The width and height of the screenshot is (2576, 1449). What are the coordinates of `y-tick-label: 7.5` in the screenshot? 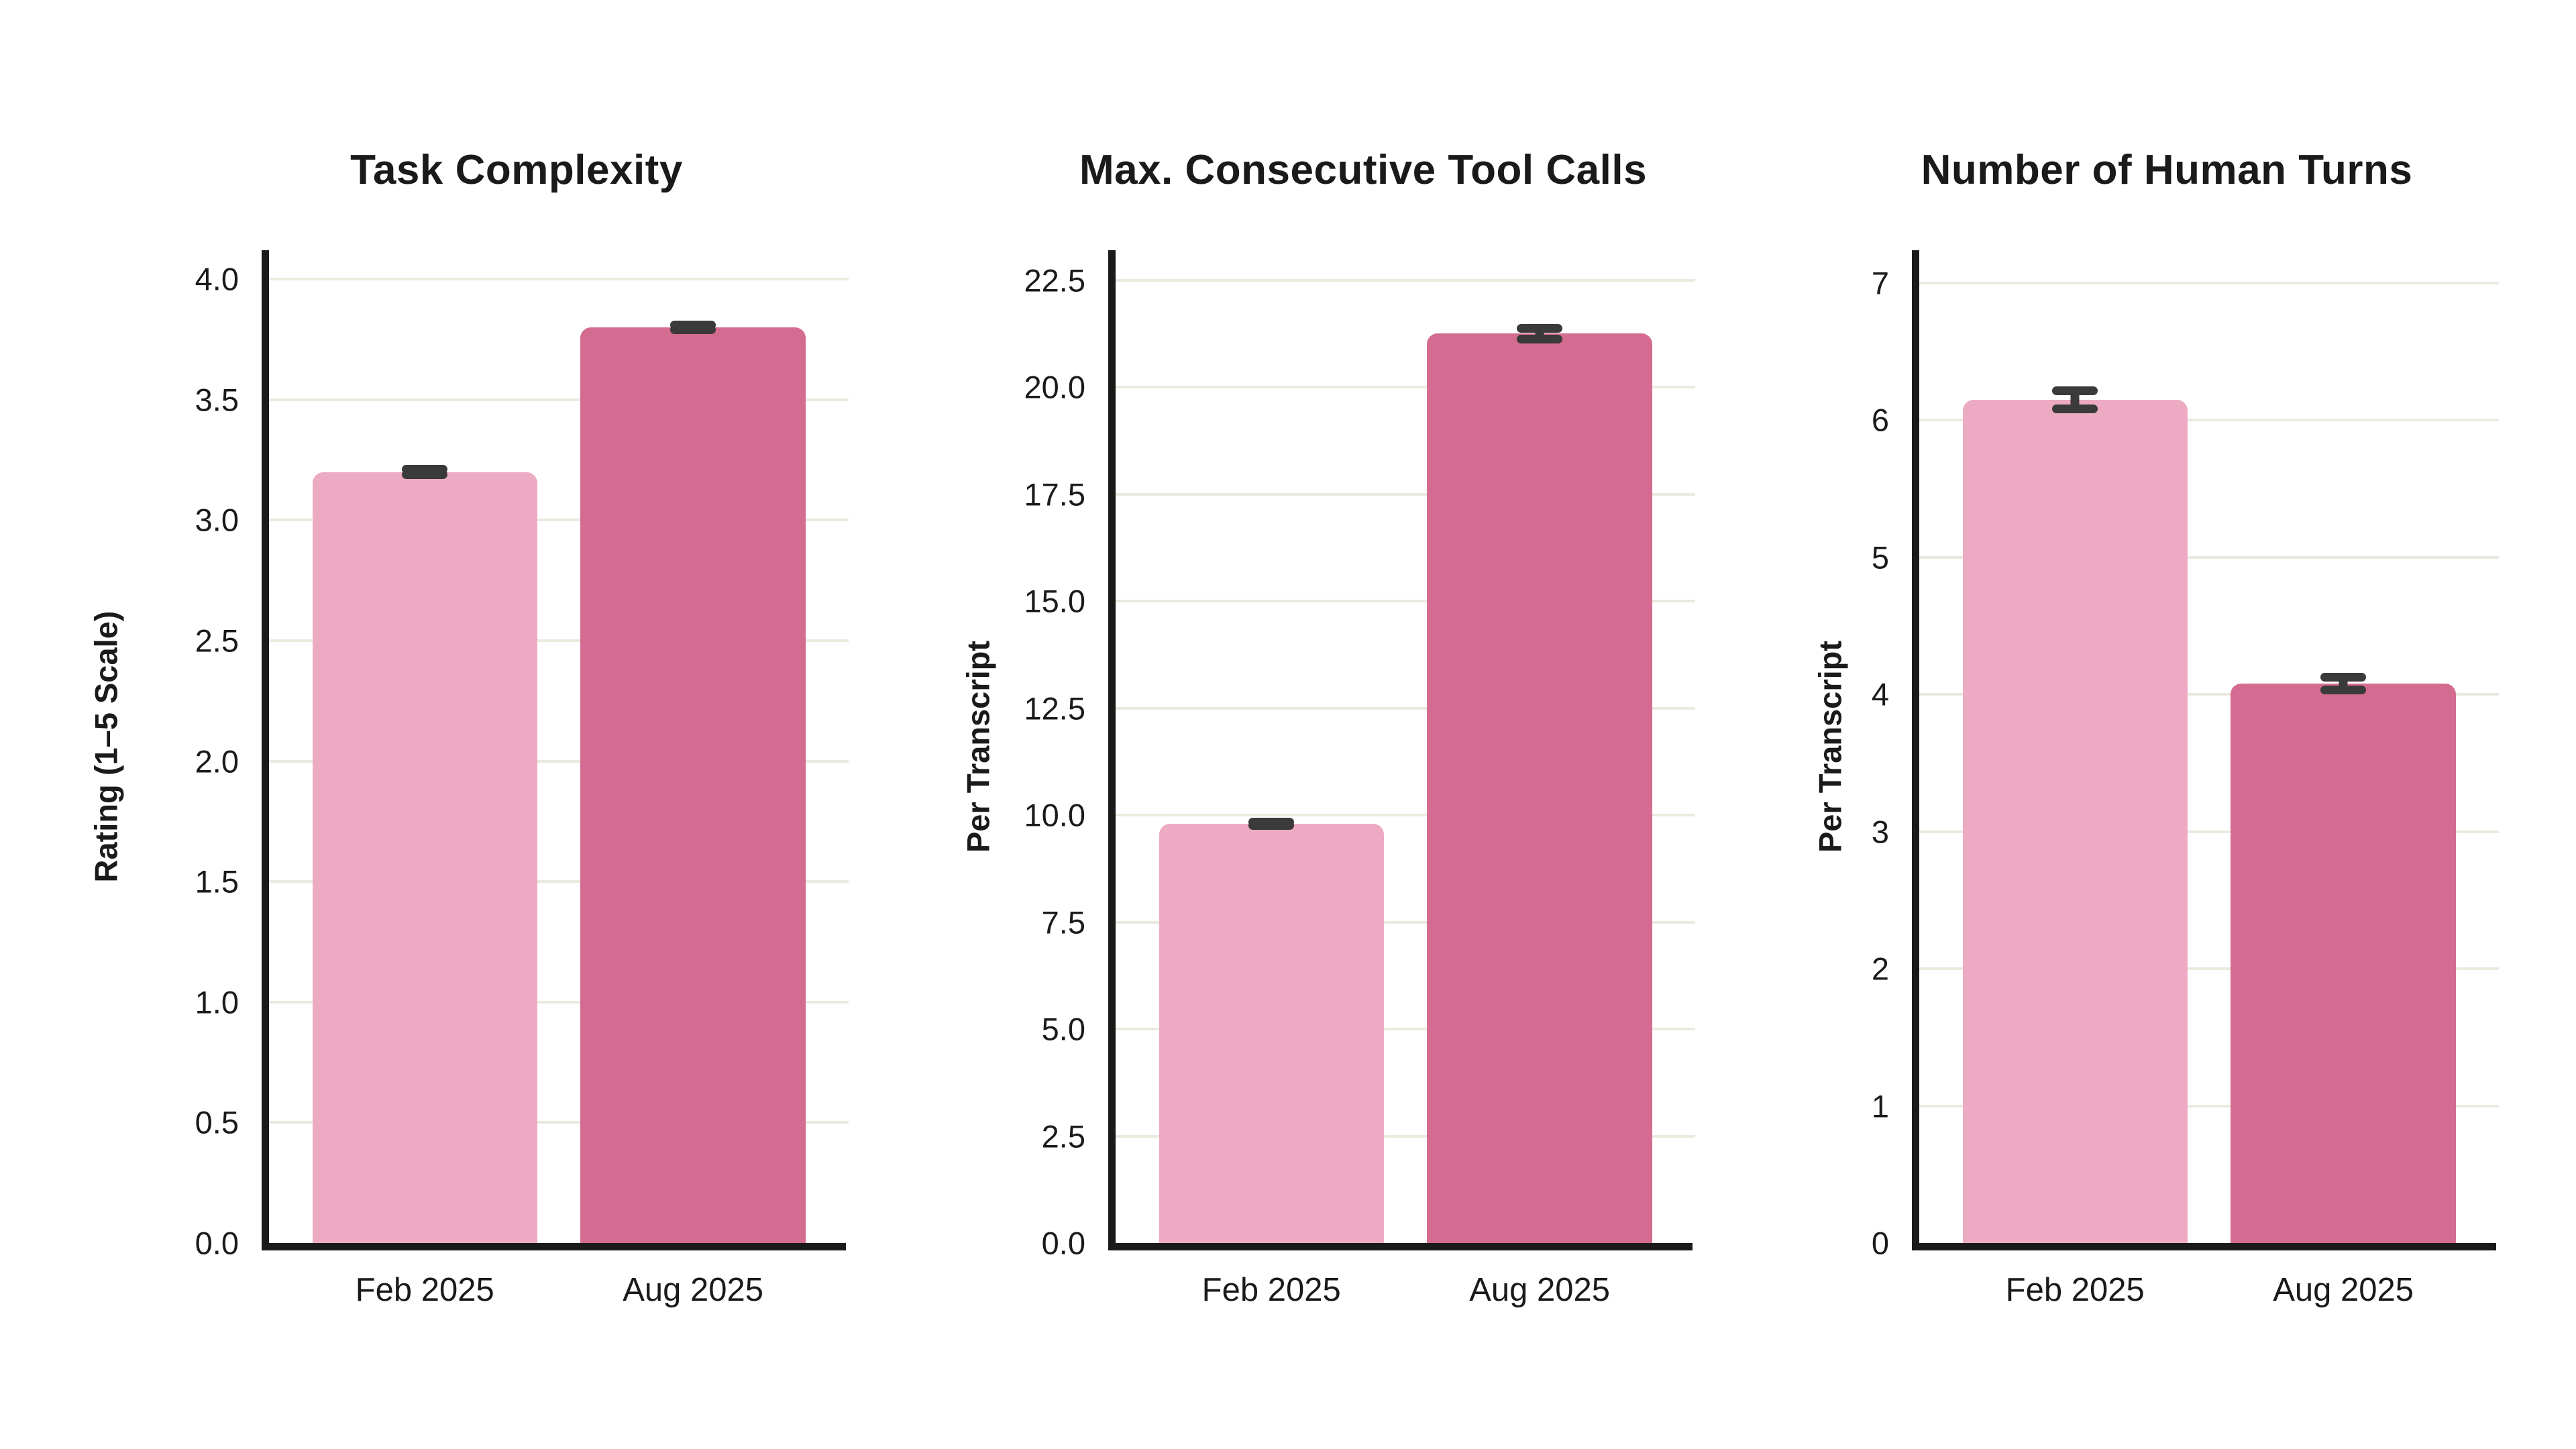 It's located at (1063, 922).